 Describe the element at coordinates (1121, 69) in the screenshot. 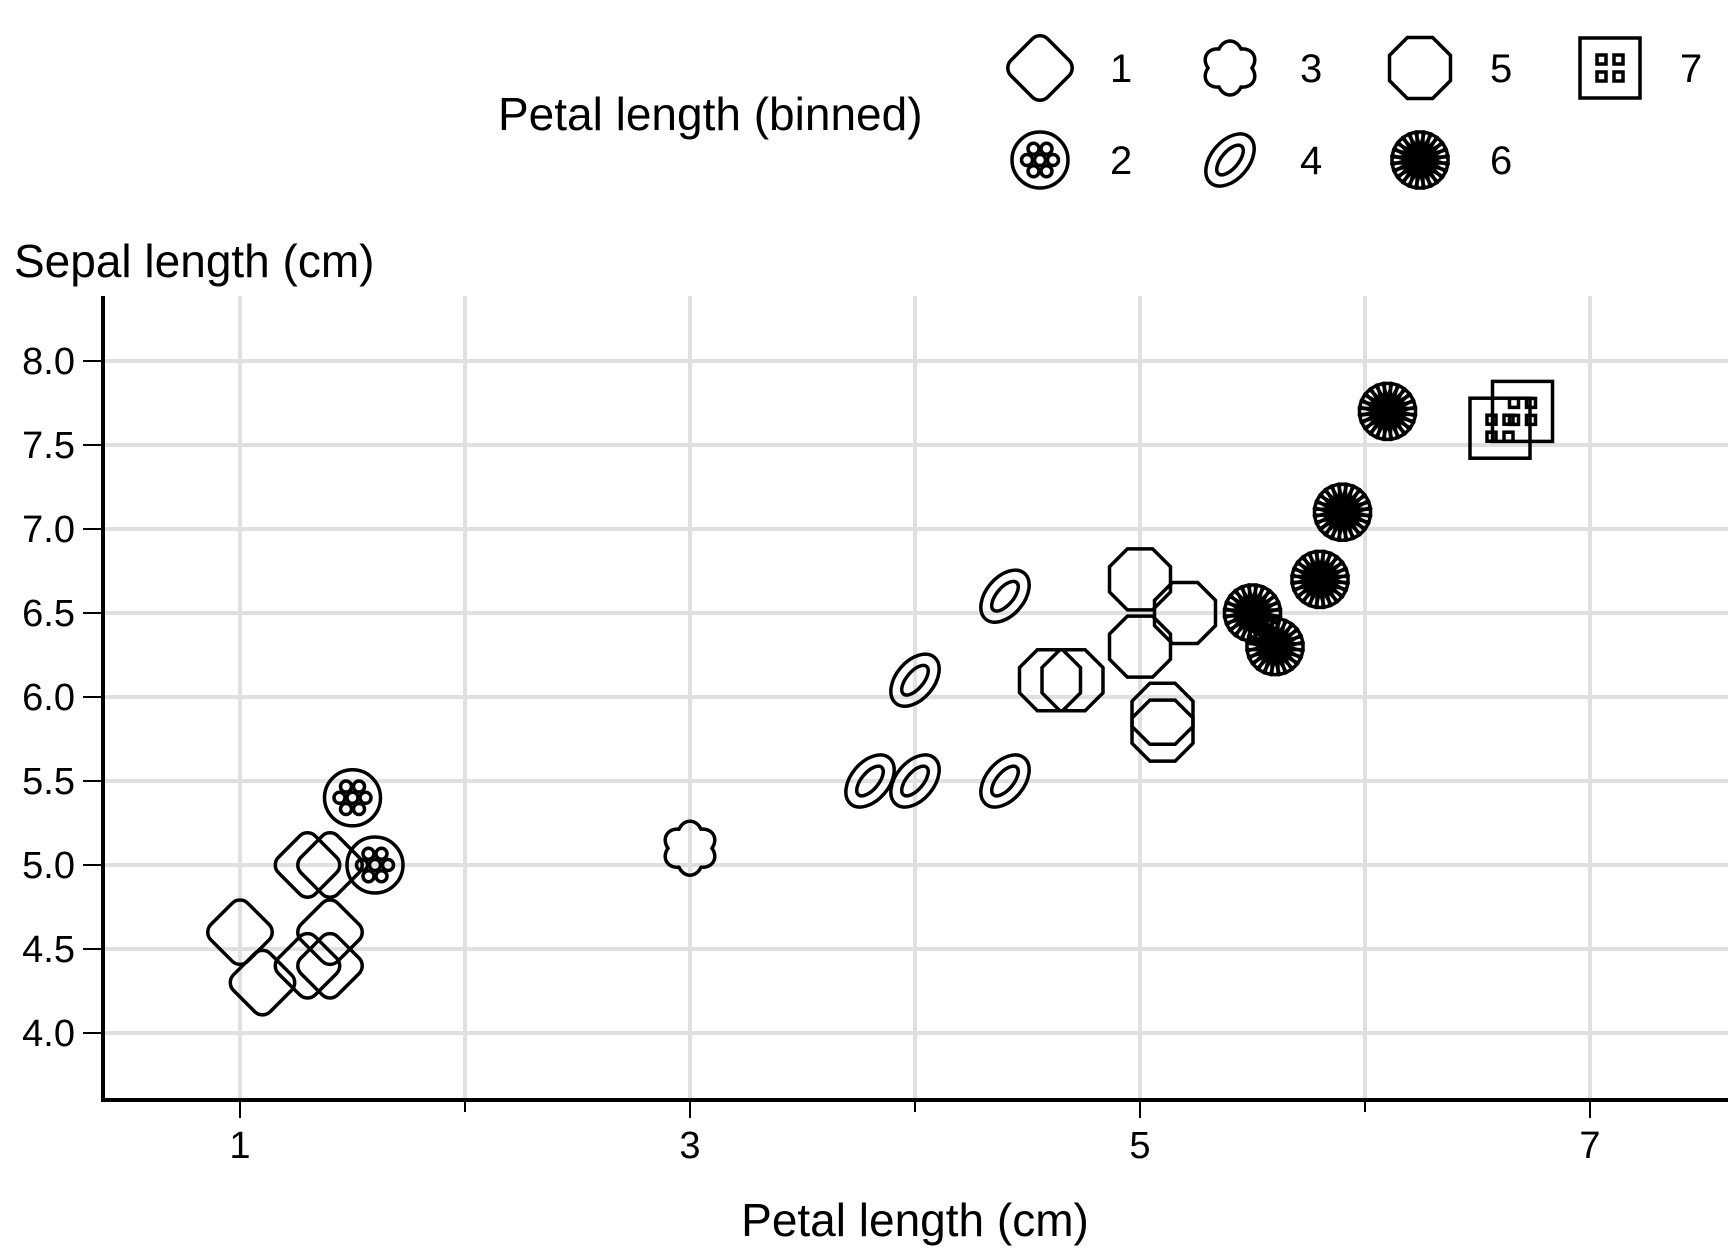

I see `legend-label-1: 1` at that location.